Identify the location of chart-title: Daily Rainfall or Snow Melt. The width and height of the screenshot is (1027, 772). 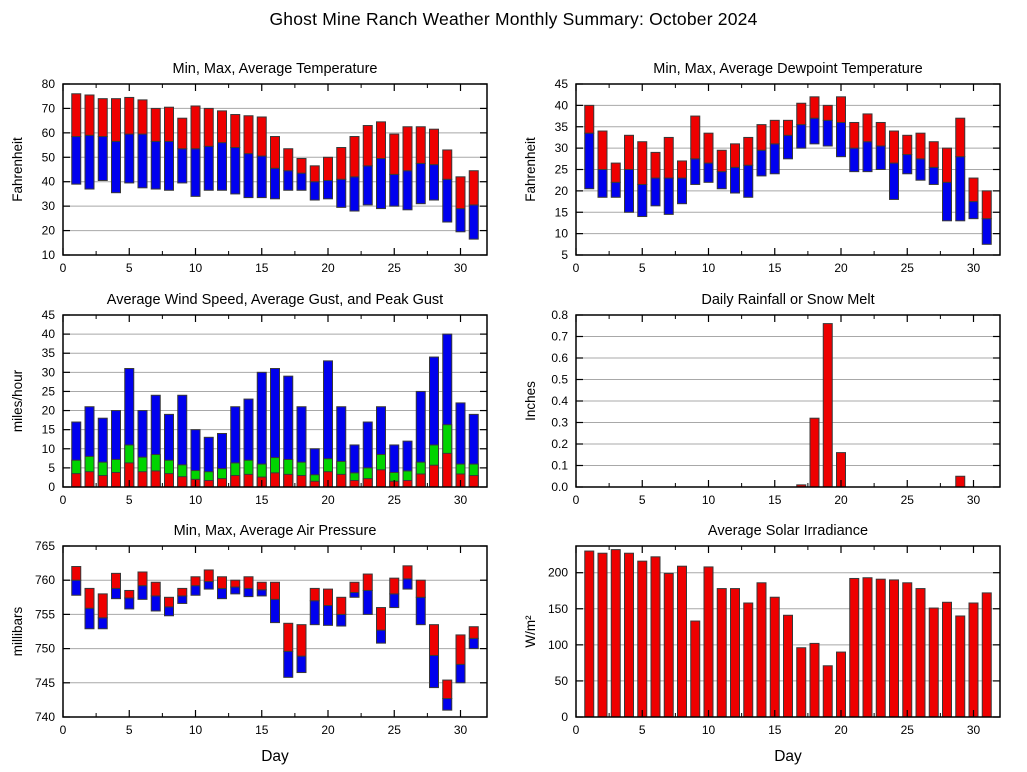
(787, 300).